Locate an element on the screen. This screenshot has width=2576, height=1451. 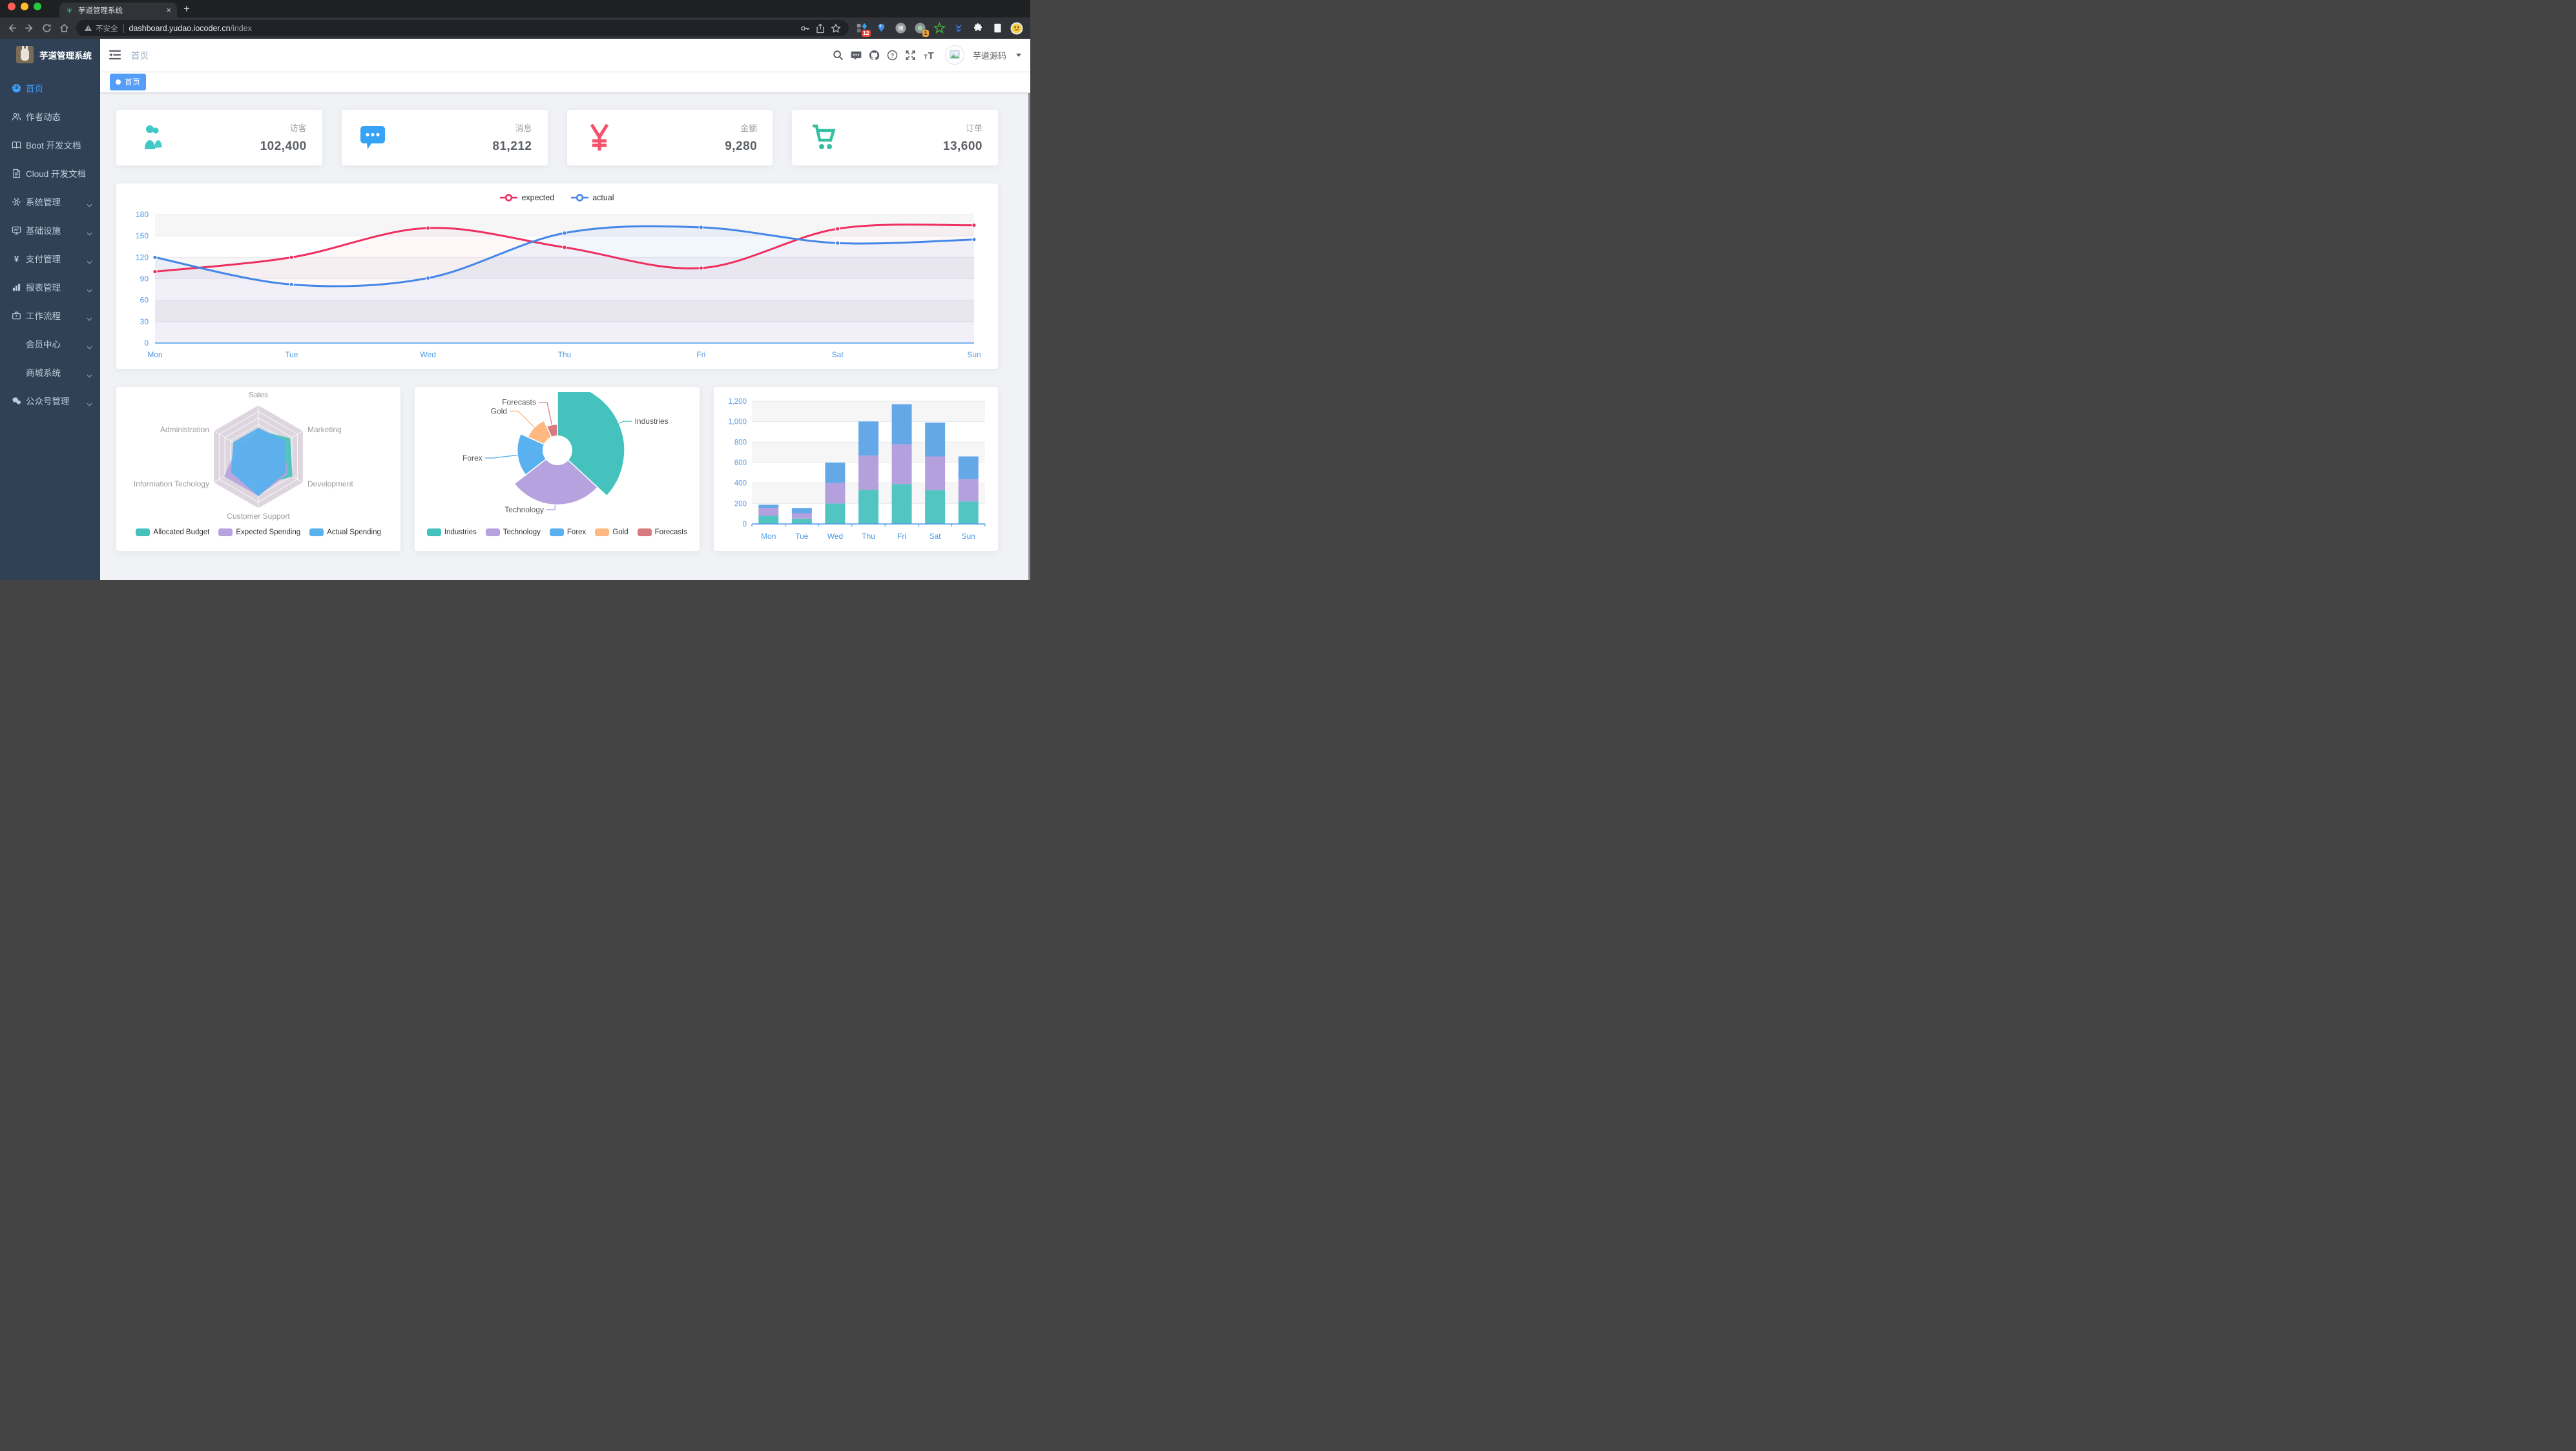
legend-item-forecasts: Forecasts is located at coordinates (662, 532).